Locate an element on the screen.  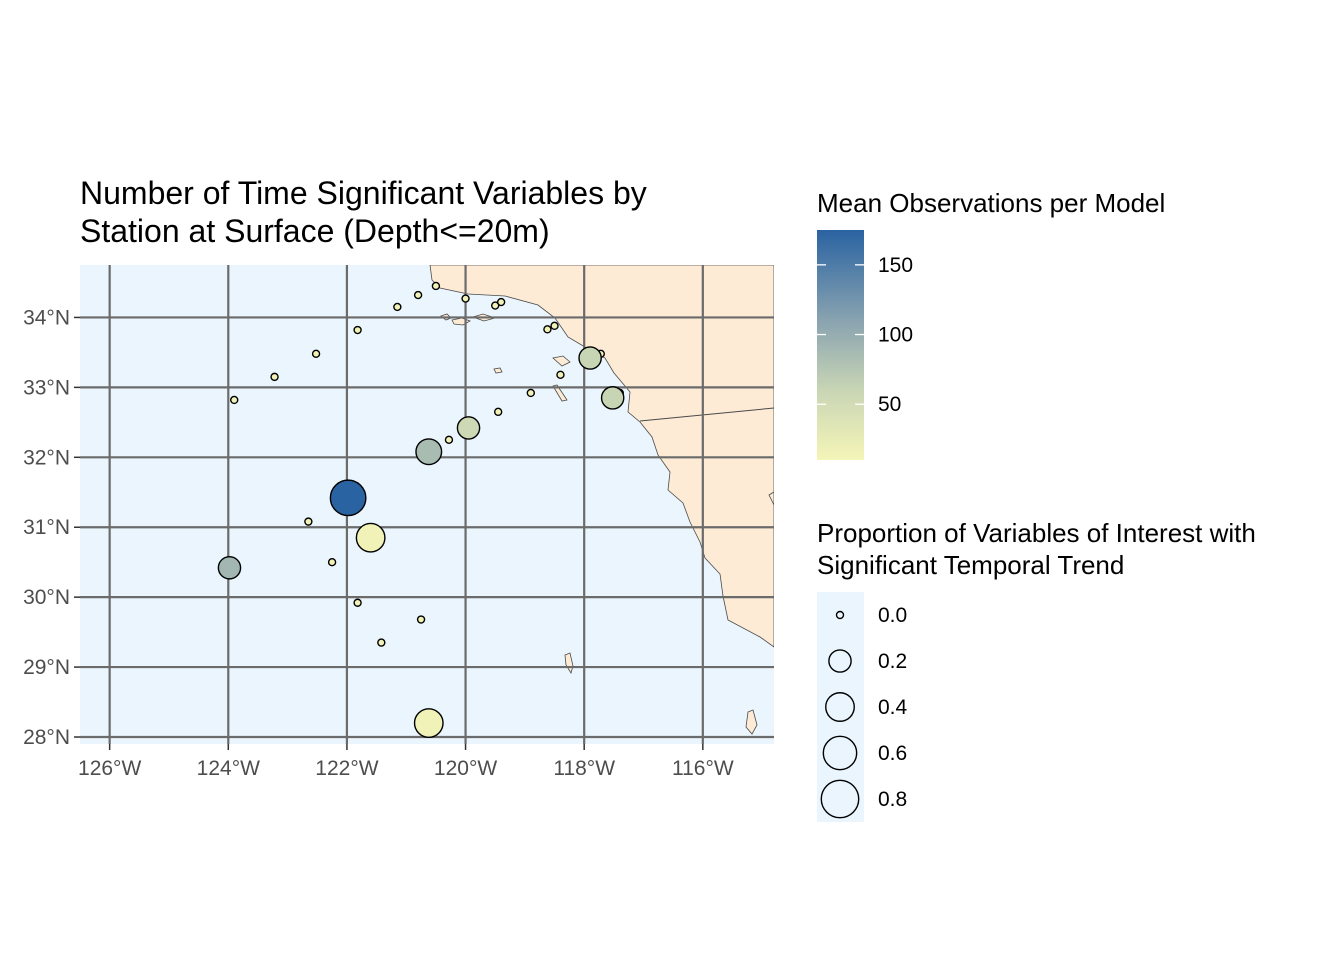
y-tick-label: 34°N is located at coordinates (46, 317).